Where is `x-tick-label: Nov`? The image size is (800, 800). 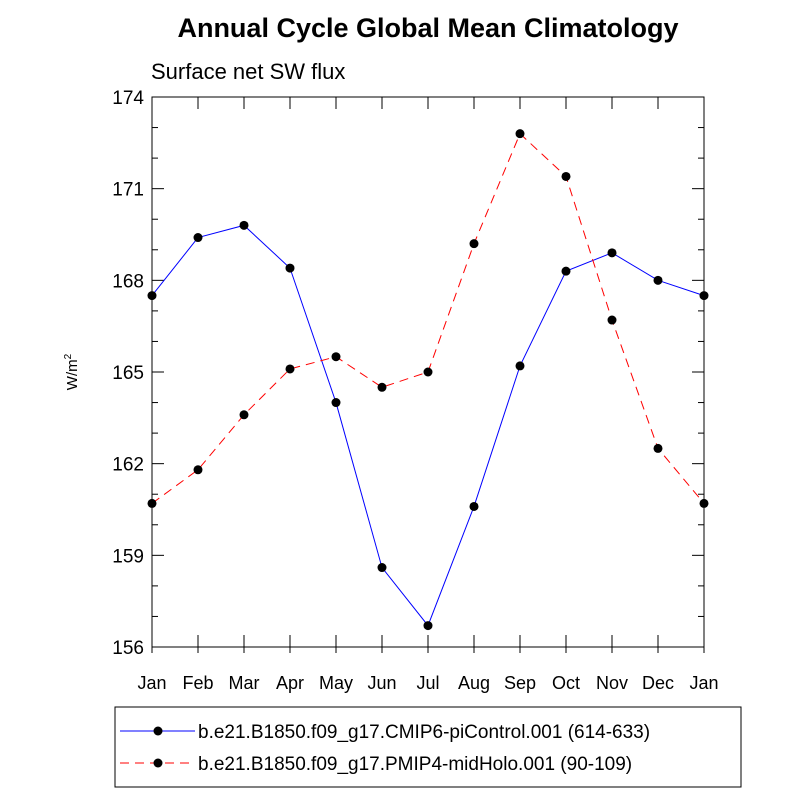 x-tick-label: Nov is located at coordinates (612, 683).